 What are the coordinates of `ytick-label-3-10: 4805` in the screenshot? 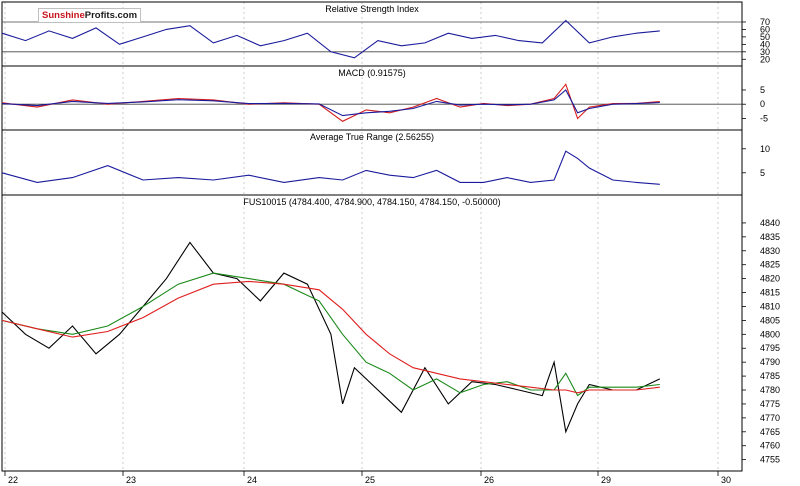 It's located at (770, 320).